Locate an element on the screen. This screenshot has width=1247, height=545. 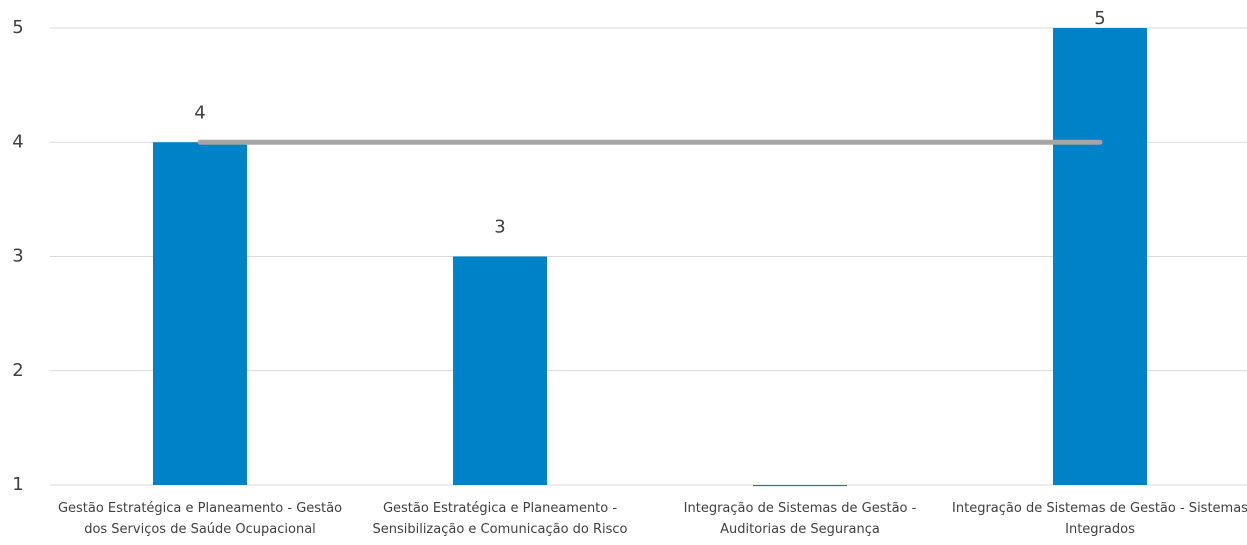
y-tick-label: 3 is located at coordinates (17, 256).